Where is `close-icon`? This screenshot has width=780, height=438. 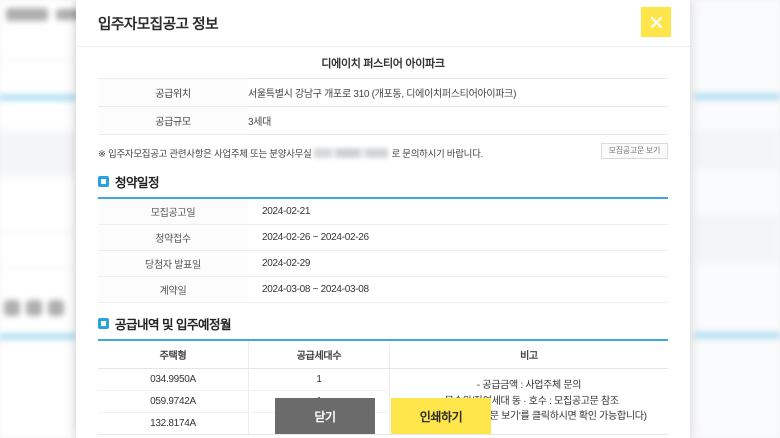
close-icon is located at coordinates (656, 22).